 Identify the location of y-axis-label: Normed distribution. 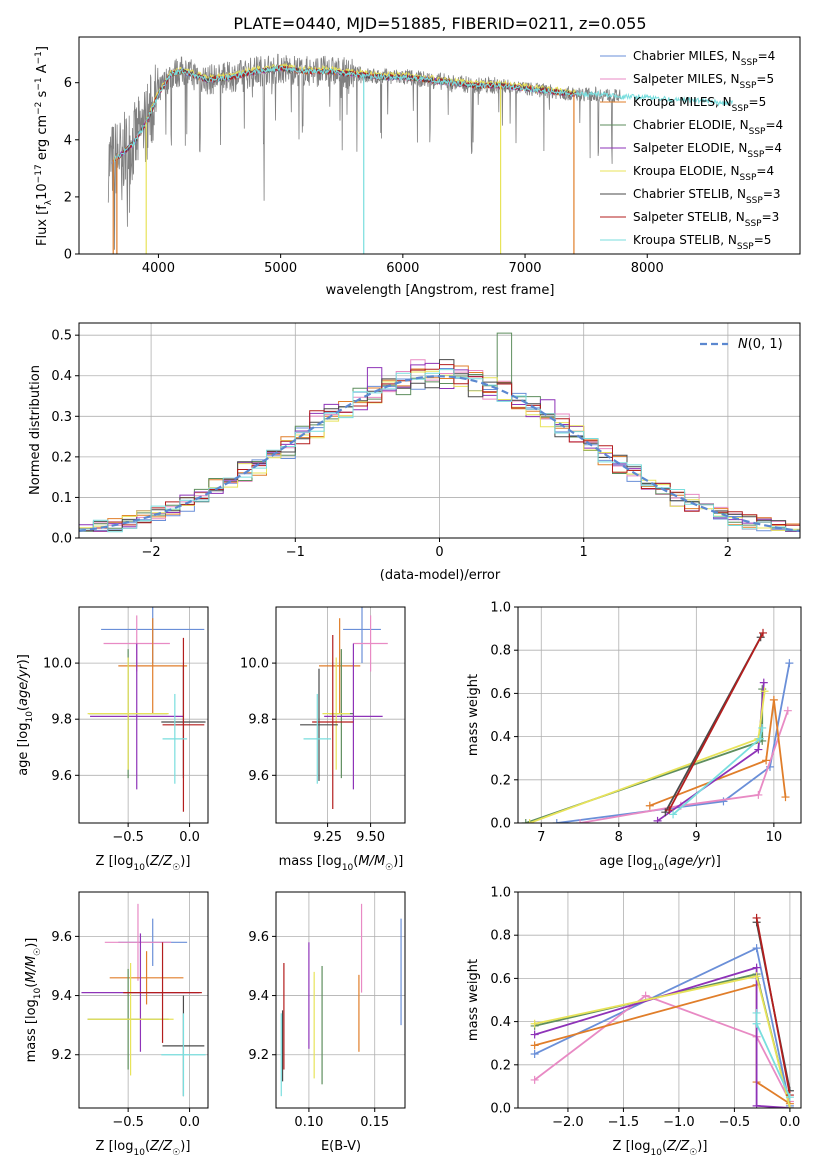
(35, 430).